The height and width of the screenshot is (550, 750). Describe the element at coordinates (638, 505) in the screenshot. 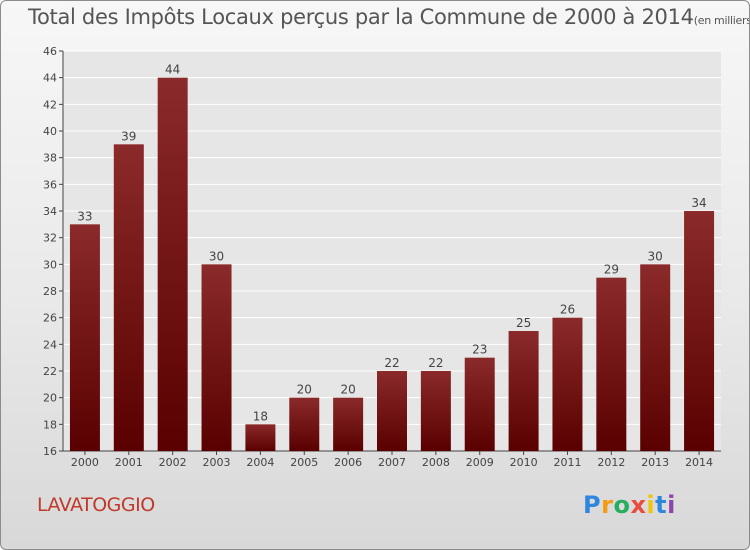

I see `logo-letter: x` at that location.